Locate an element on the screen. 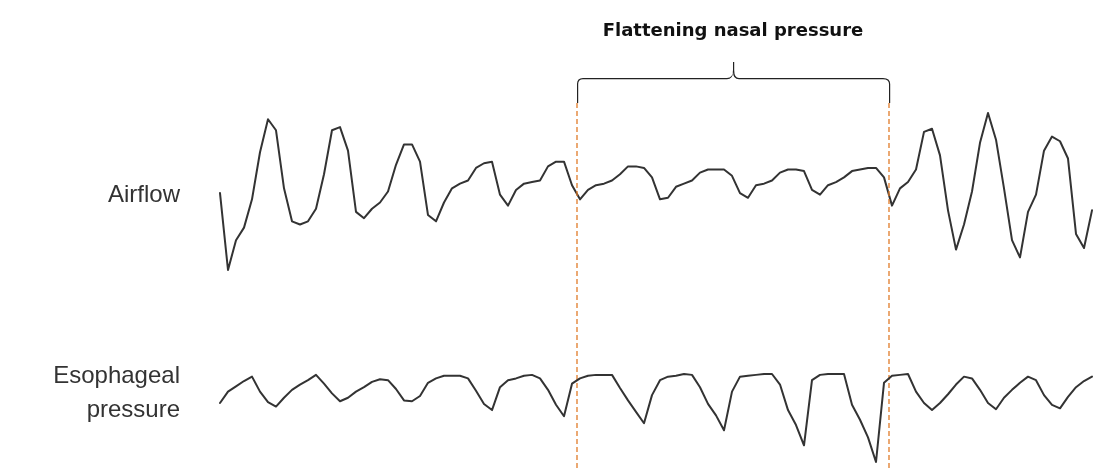 This screenshot has width=1099, height=468. text: Flattening nasal pressure is located at coordinates (733, 29).